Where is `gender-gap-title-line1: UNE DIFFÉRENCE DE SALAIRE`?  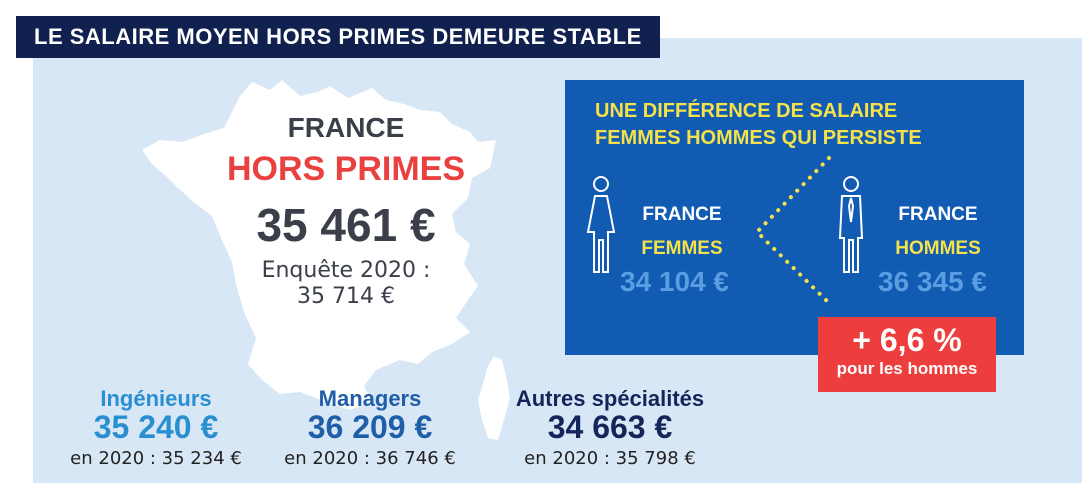
gender-gap-title-line1: UNE DIFFÉRENCE DE SALAIRE is located at coordinates (746, 111).